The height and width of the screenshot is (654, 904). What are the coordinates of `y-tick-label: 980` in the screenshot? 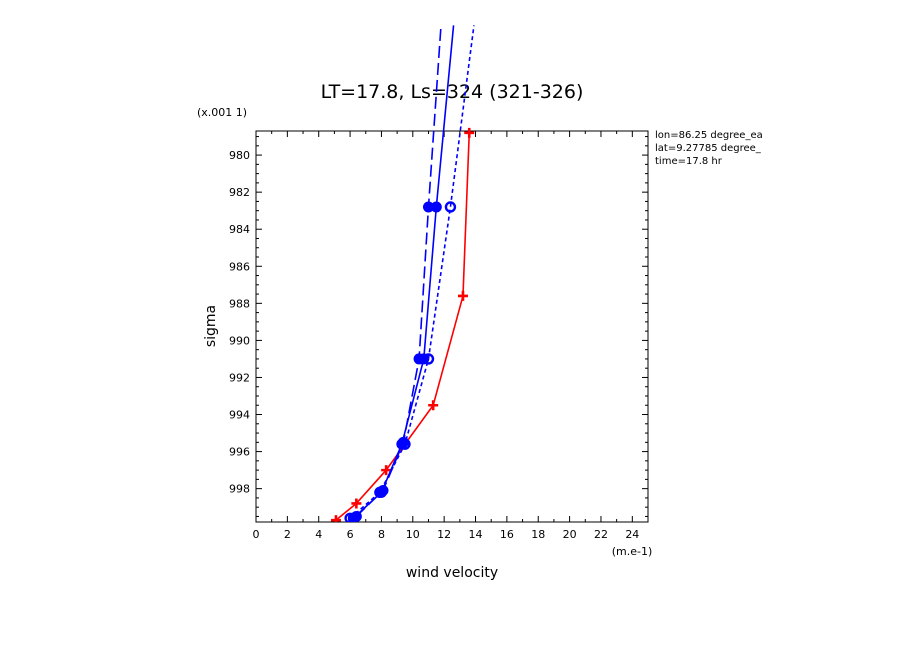 It's located at (239, 155).